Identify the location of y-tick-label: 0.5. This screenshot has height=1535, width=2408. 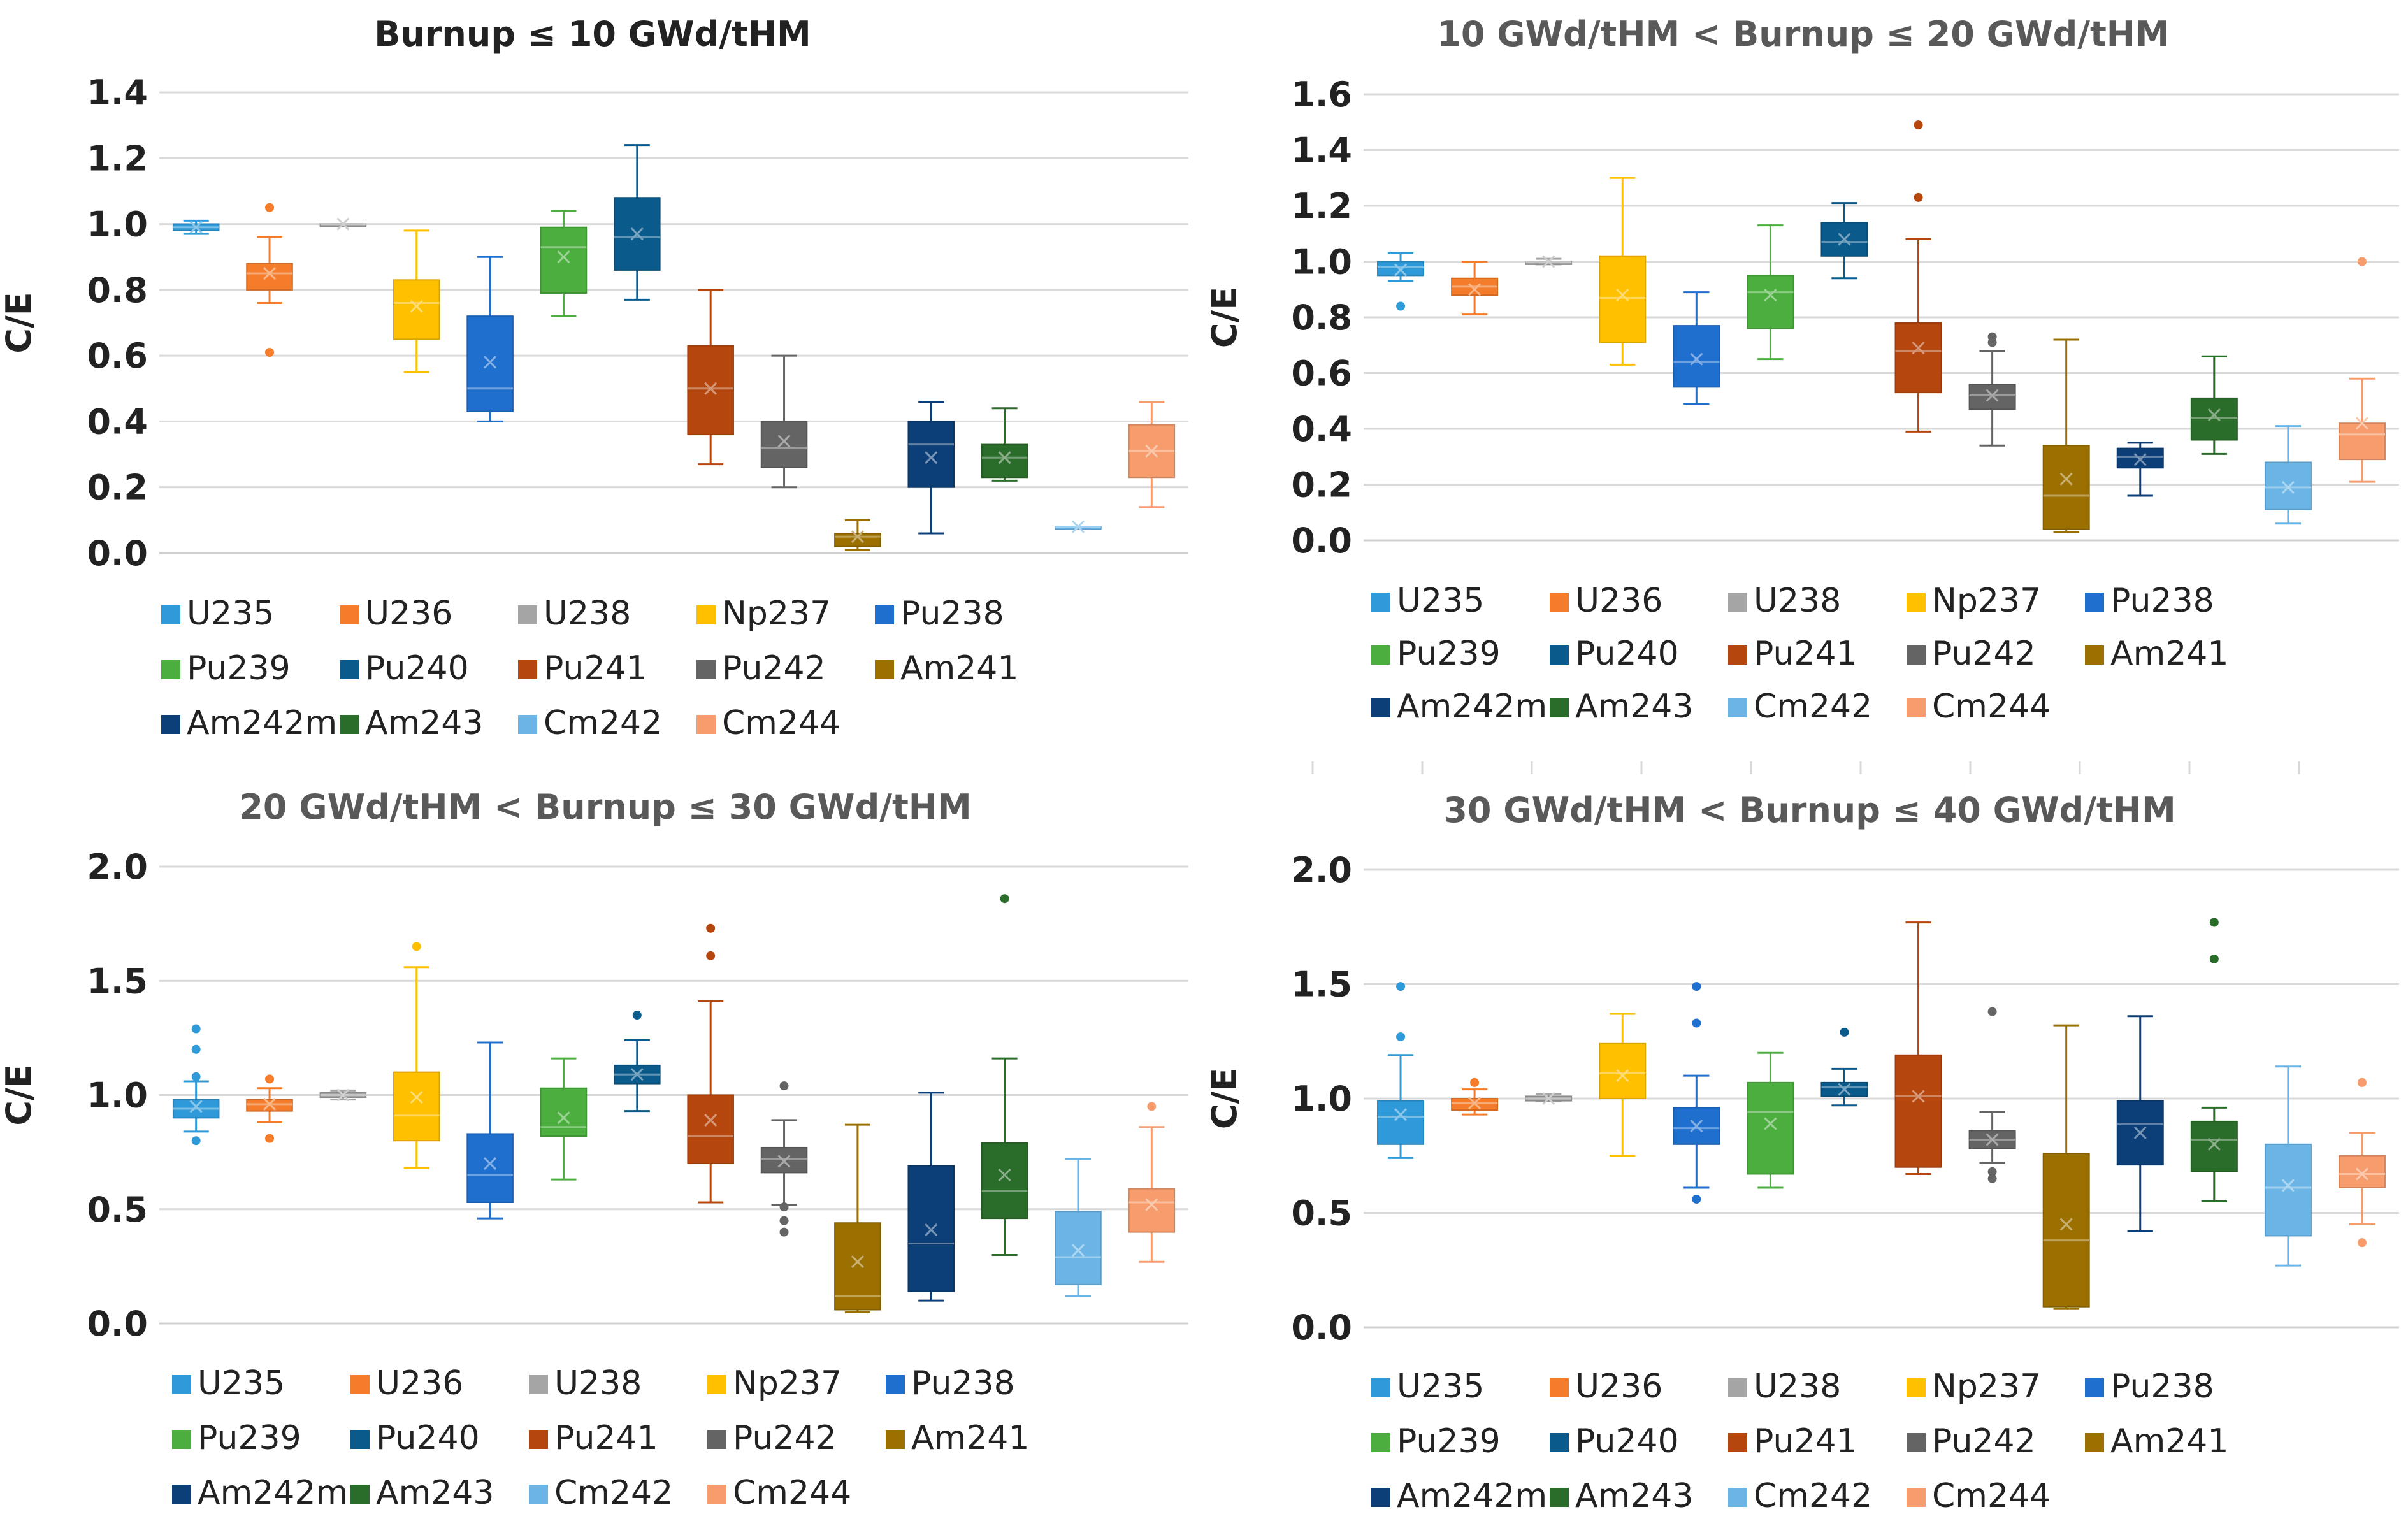
(1321, 1213).